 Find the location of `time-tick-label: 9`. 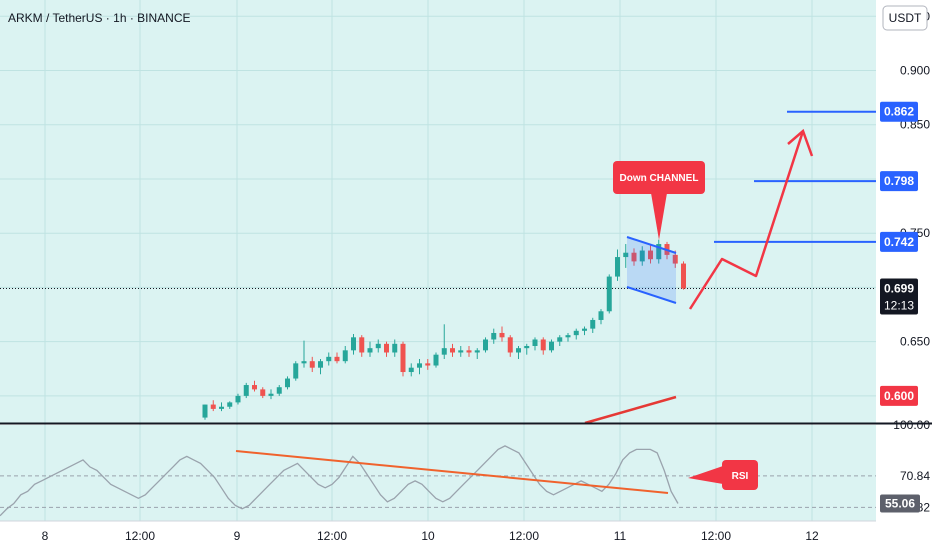

time-tick-label: 9 is located at coordinates (237, 536).